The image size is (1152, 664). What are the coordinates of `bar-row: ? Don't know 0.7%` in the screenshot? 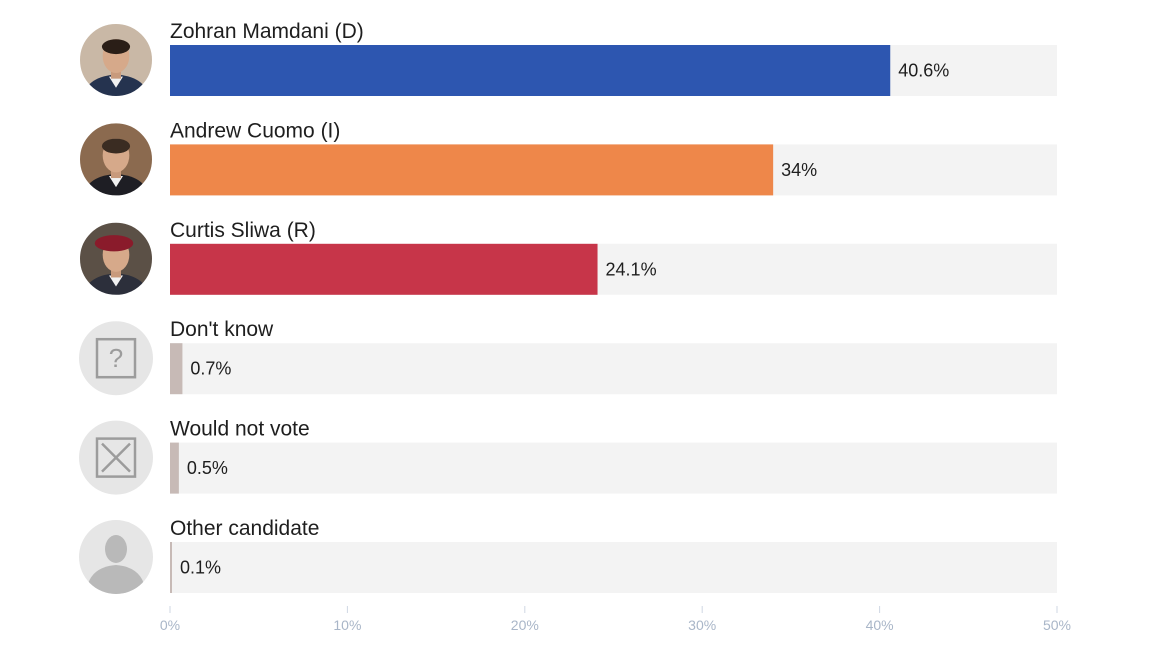 It's located at (568, 357).